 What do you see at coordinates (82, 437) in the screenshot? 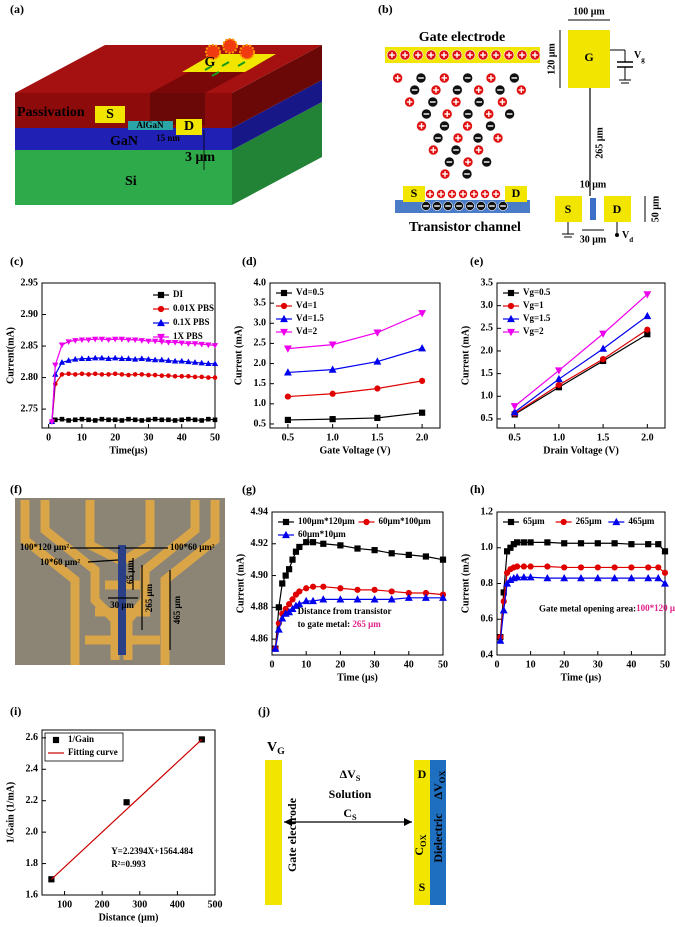
I see `x-tick-label: 10` at bounding box center [82, 437].